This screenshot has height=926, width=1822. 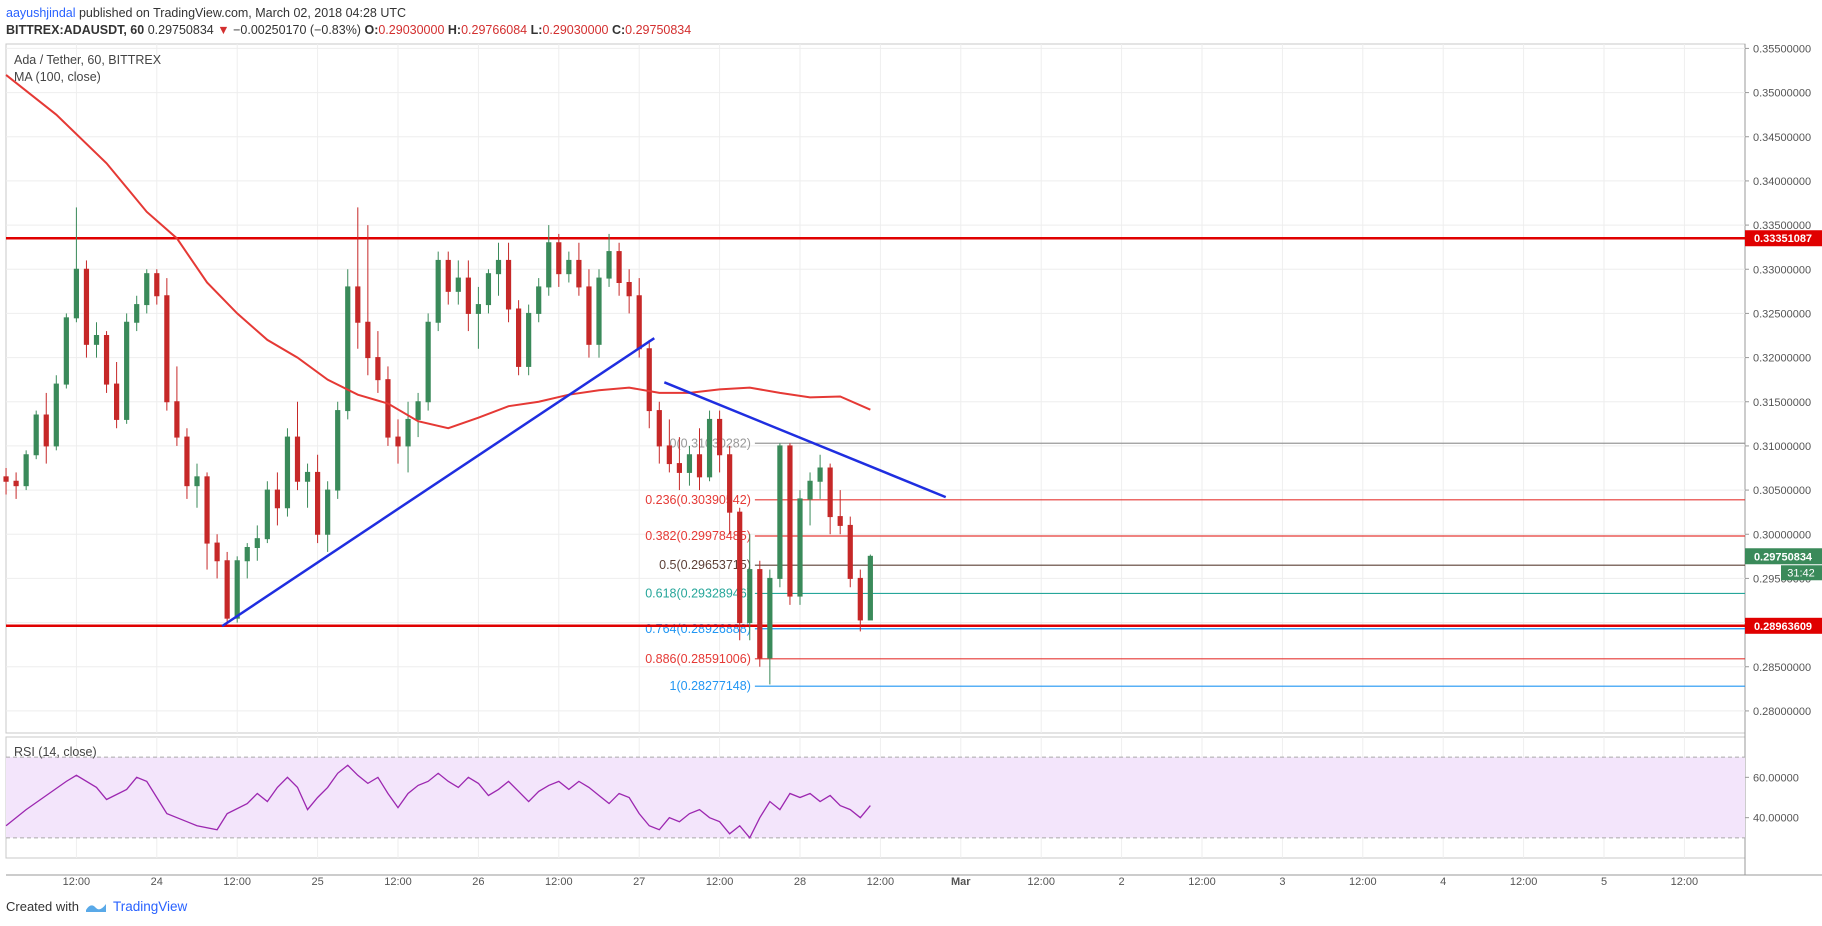 What do you see at coordinates (88, 60) in the screenshot?
I see `chart-title: Ada / Tether, 60, BITTREX` at bounding box center [88, 60].